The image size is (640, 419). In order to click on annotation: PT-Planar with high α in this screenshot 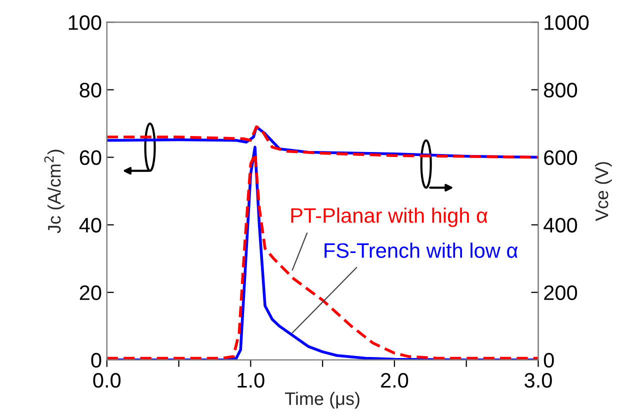, I will do `click(389, 218)`.